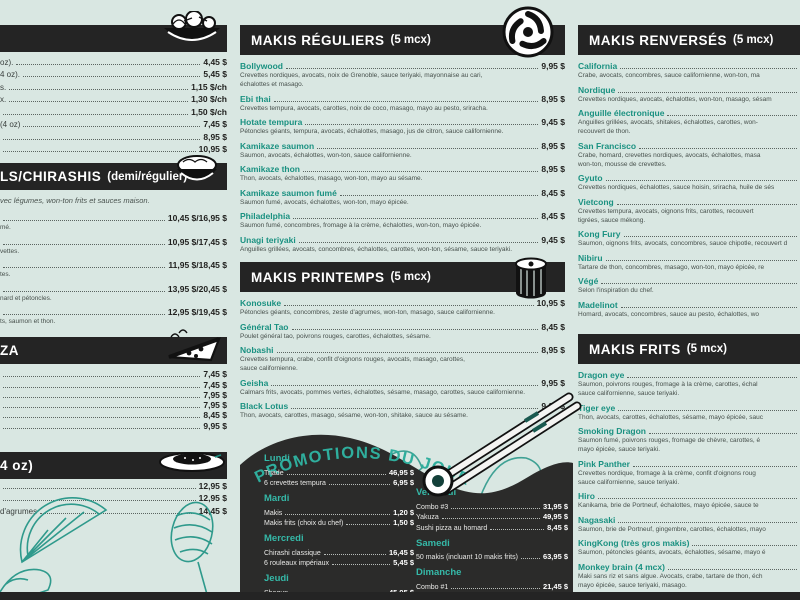 This screenshot has height=600, width=800. What do you see at coordinates (113, 384) in the screenshot?
I see `menu-item: 7,45 $` at bounding box center [113, 384].